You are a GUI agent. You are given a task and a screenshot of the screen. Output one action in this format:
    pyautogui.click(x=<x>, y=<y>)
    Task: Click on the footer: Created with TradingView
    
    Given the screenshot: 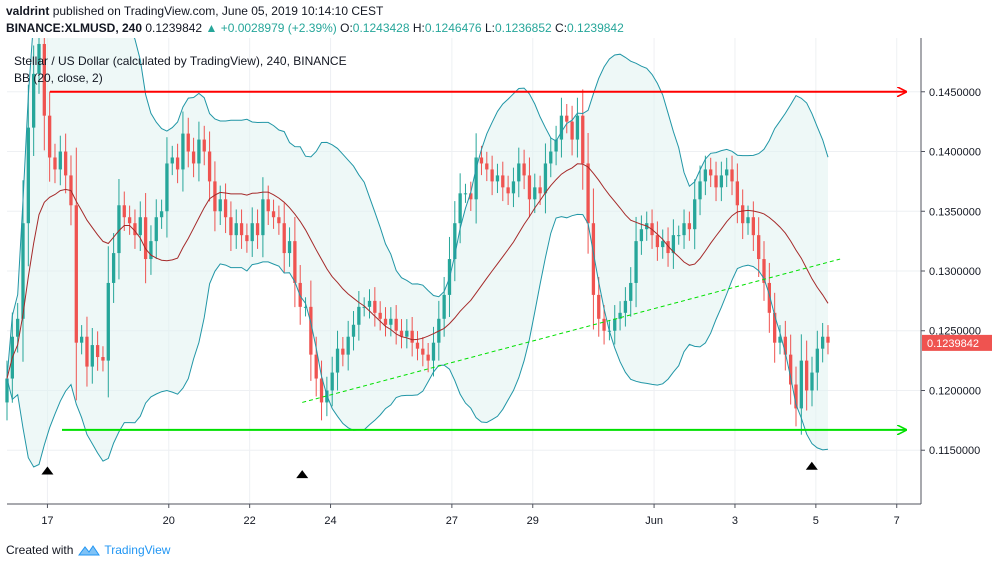 What is the action you would take?
    pyautogui.click(x=88, y=550)
    